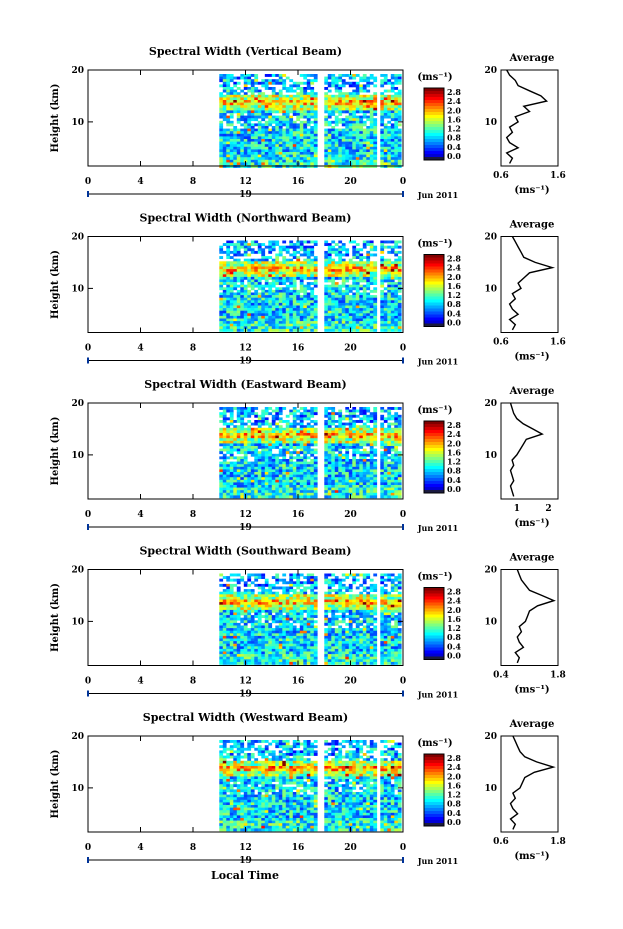  I want to click on y-axis-label: Height (km), so click(55, 451).